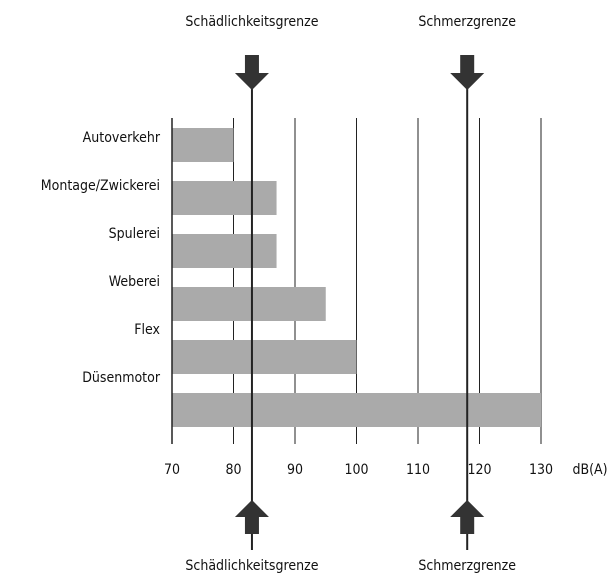 The height and width of the screenshot is (582, 613). What do you see at coordinates (134, 234) in the screenshot?
I see `category-label: Spulerei` at bounding box center [134, 234].